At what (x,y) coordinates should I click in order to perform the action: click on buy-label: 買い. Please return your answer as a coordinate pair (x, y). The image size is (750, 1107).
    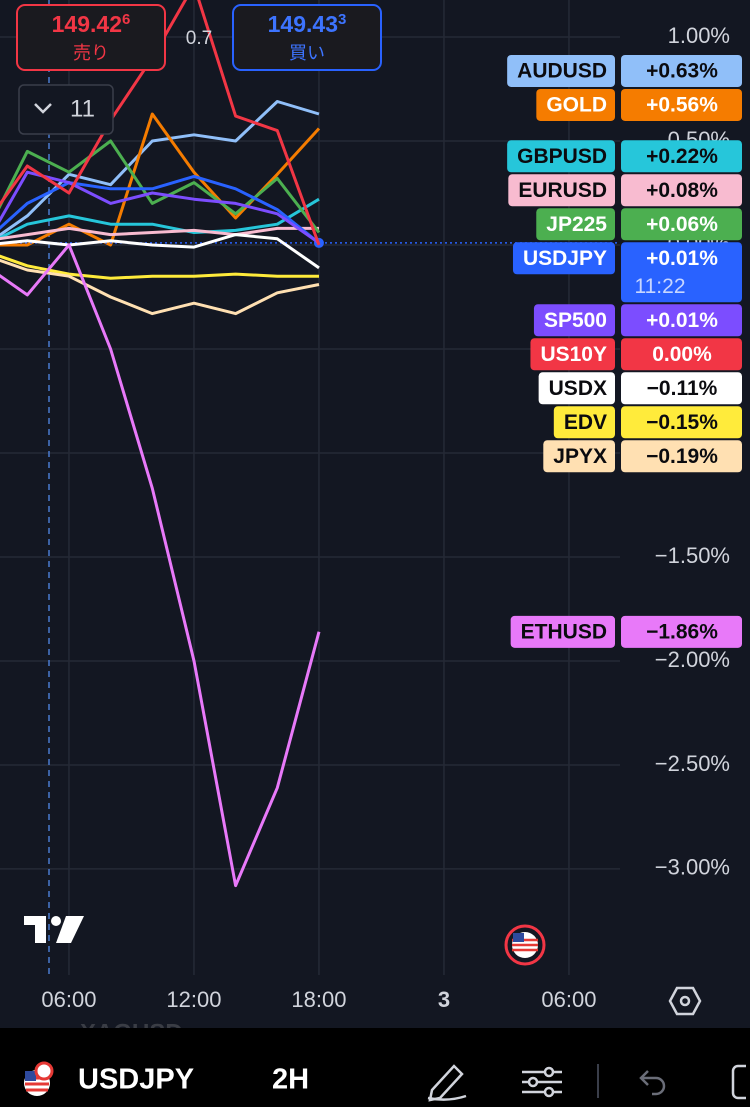
    Looking at the image, I should click on (307, 53).